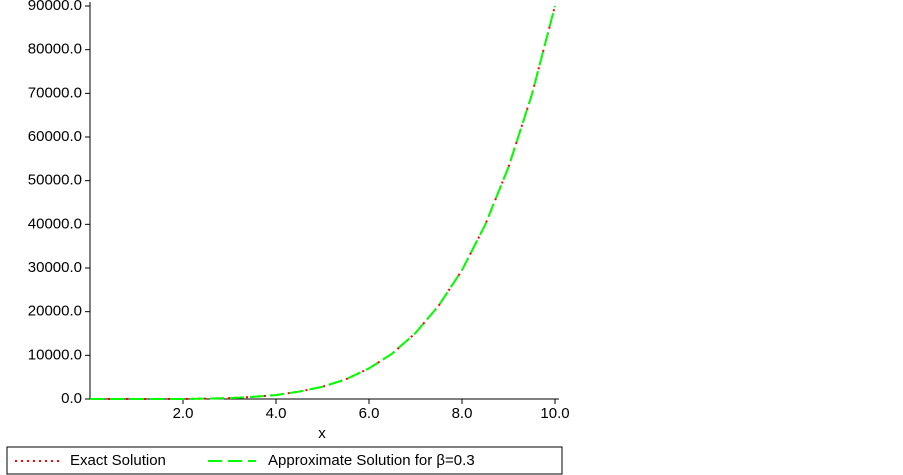  Describe the element at coordinates (55, 49) in the screenshot. I see `y-tick-label: 80000.0` at that location.